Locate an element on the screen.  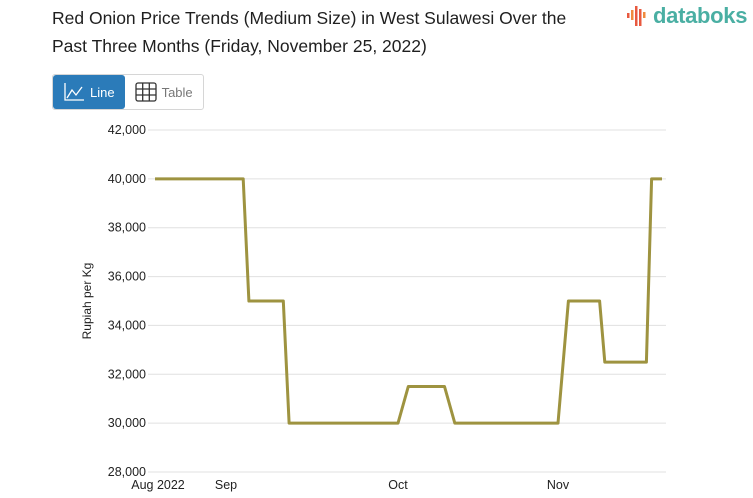
y-tick-label: 28,000 is located at coordinates (127, 472).